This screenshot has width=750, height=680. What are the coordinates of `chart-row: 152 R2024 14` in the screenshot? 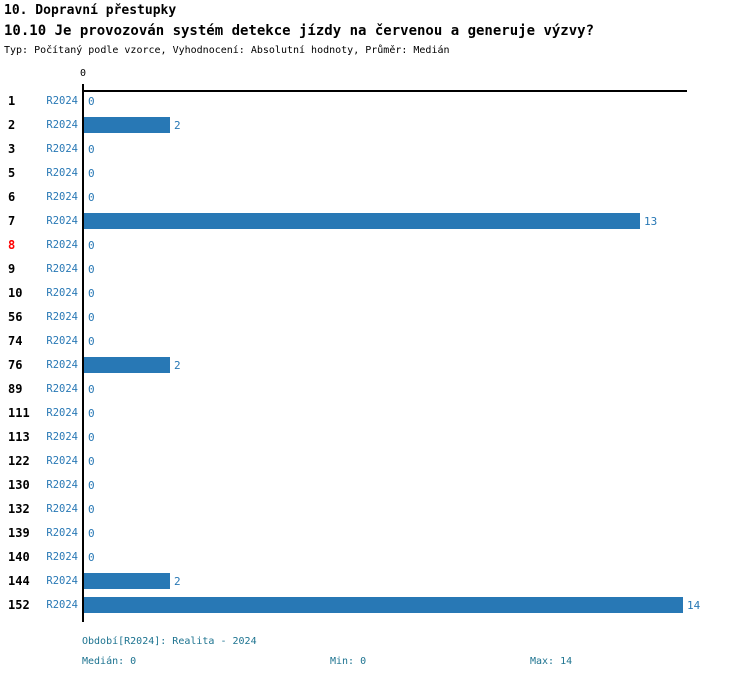 It's located at (375, 605).